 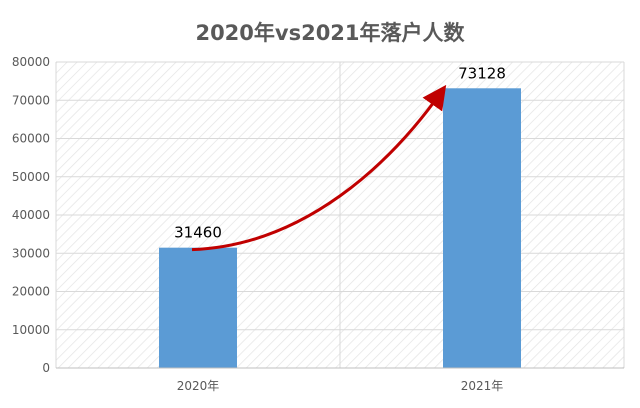 What do you see at coordinates (46, 368) in the screenshot?
I see `y-tick-label: 0` at bounding box center [46, 368].